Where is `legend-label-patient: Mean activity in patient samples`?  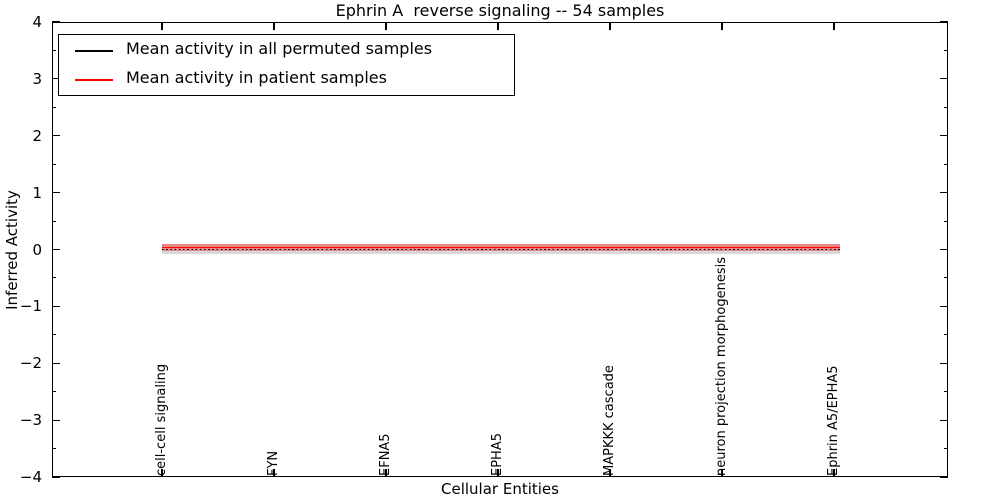 legend-label-patient: Mean activity in patient samples is located at coordinates (256, 77).